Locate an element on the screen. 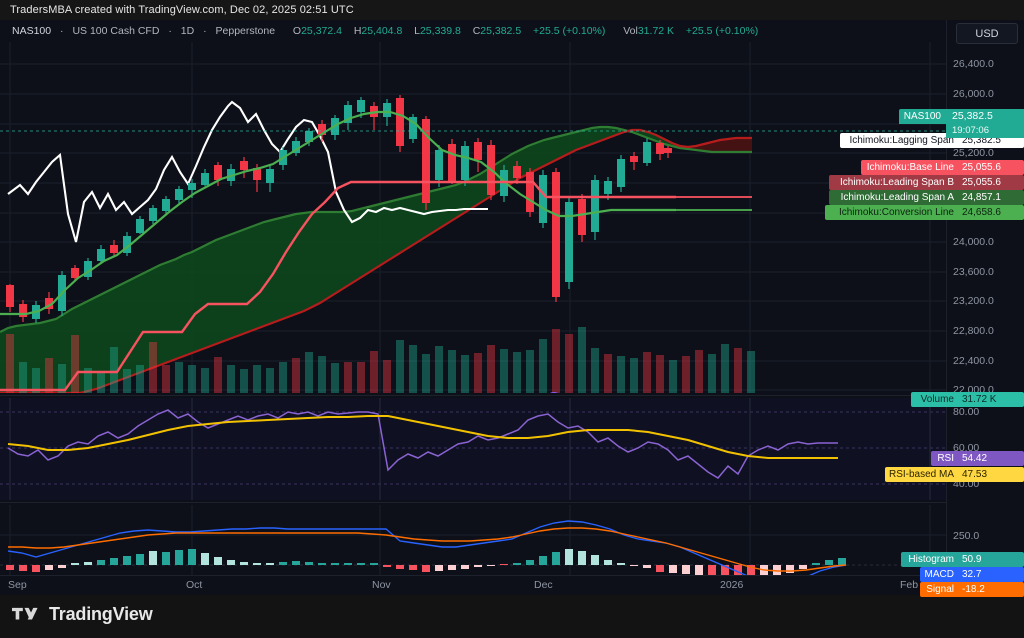  legend-sep-2: · is located at coordinates (170, 31).